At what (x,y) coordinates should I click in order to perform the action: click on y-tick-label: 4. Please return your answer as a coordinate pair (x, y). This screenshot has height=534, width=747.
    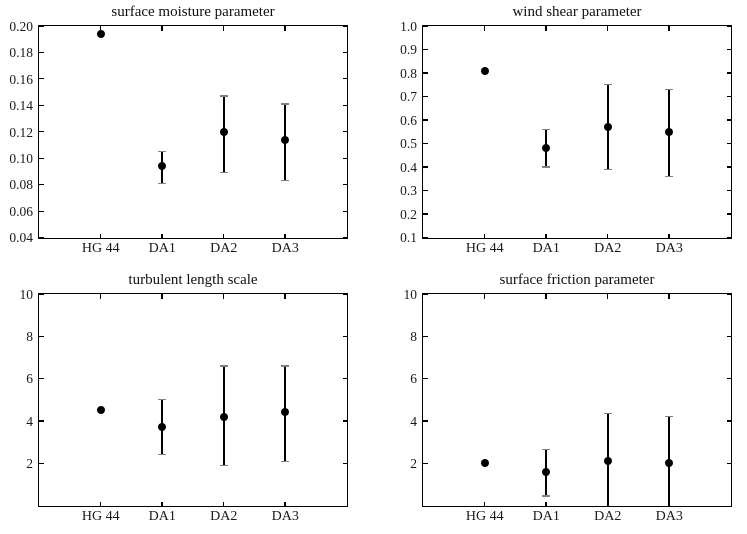
    Looking at the image, I should click on (29, 421).